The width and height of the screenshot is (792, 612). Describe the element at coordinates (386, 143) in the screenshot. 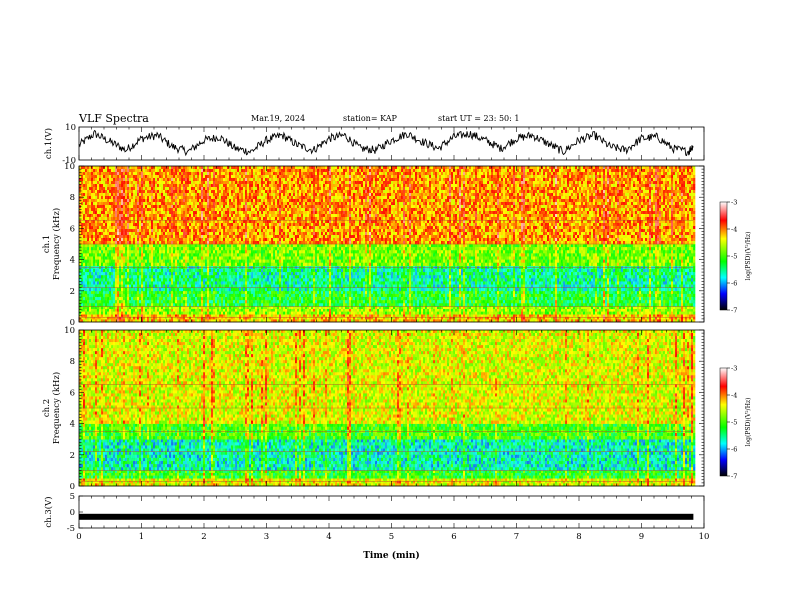

I see `ch1-signal-line` at that location.